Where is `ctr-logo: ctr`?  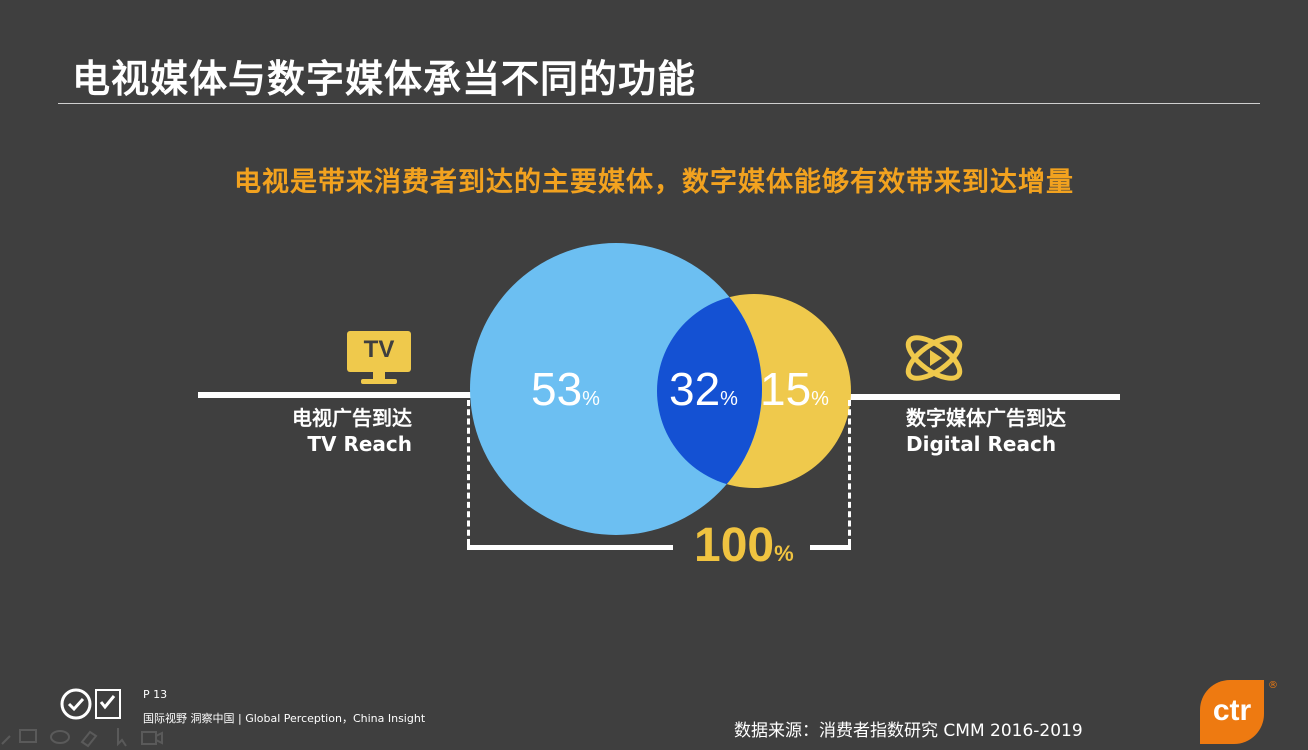
ctr-logo: ctr is located at coordinates (1232, 712).